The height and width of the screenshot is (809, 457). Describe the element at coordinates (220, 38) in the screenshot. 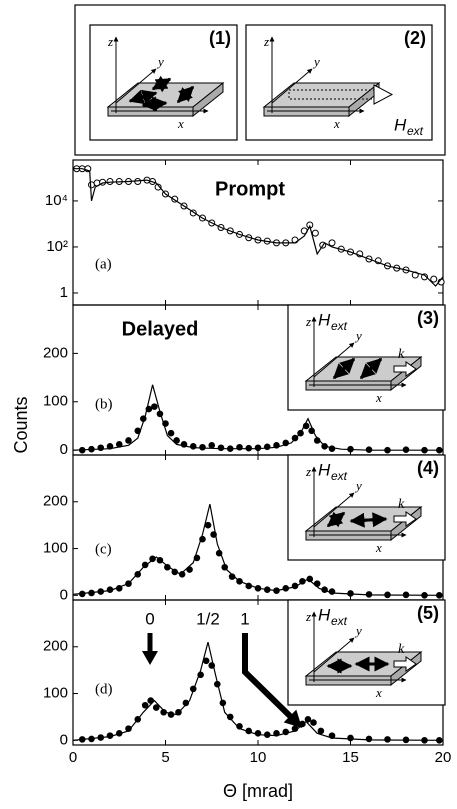

I see `inset-label: (1)` at that location.